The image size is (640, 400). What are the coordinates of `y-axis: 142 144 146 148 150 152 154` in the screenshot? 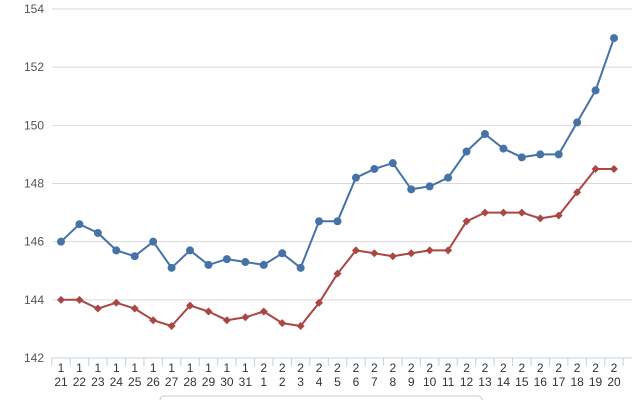 It's located at (34, 183).